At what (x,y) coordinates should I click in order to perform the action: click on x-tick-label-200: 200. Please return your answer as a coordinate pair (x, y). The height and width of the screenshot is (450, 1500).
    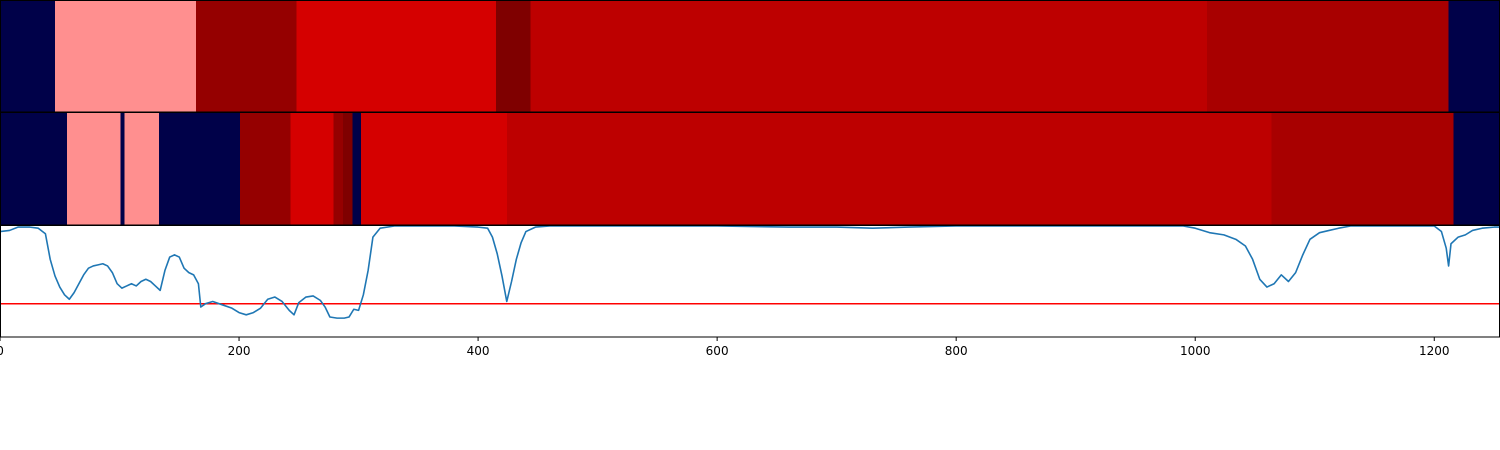
    Looking at the image, I should click on (239, 351).